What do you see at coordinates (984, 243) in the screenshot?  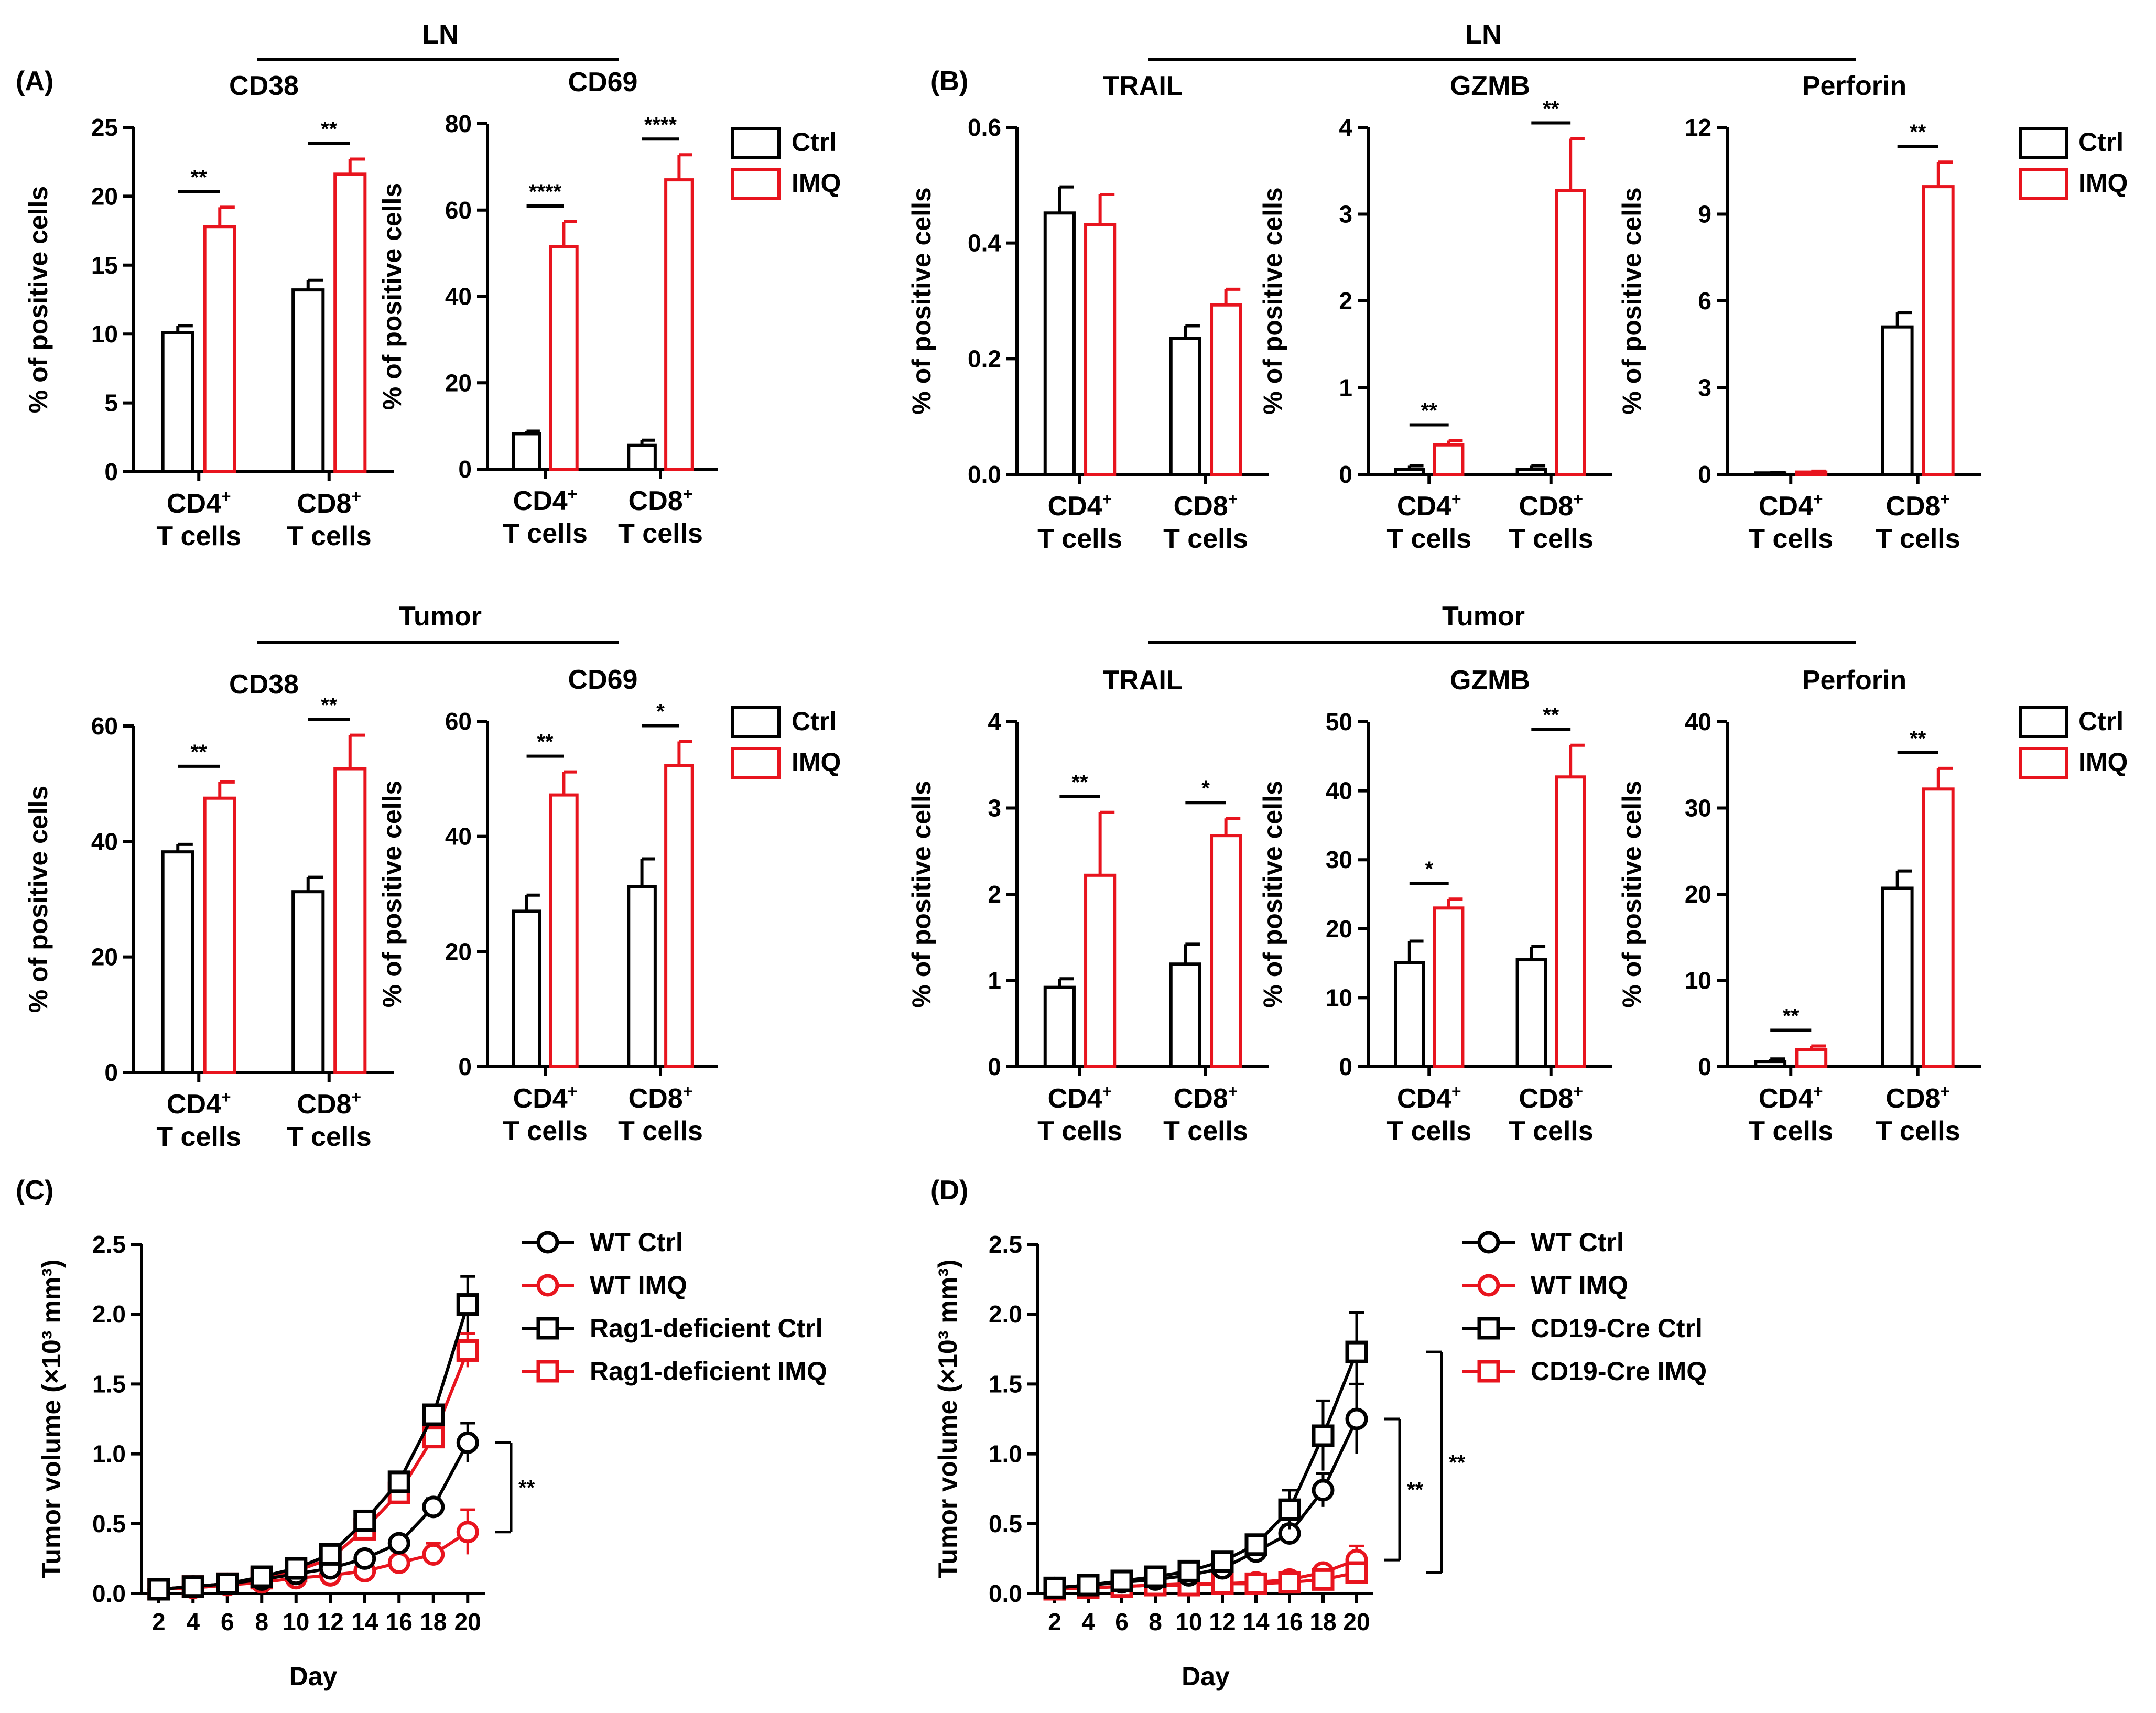 I see `y-tick-label: 0.4` at bounding box center [984, 243].